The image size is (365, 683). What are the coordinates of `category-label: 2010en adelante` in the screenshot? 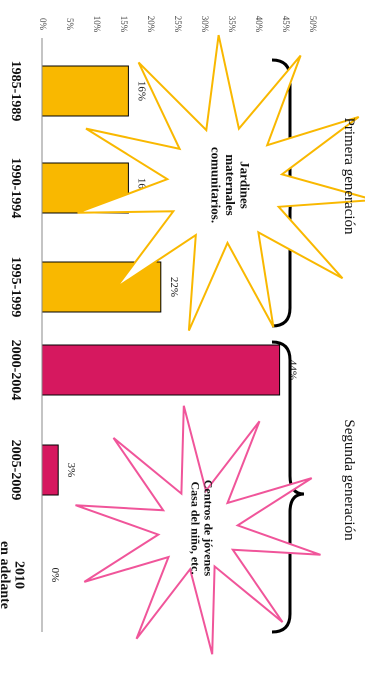 It's located at (13, 575).